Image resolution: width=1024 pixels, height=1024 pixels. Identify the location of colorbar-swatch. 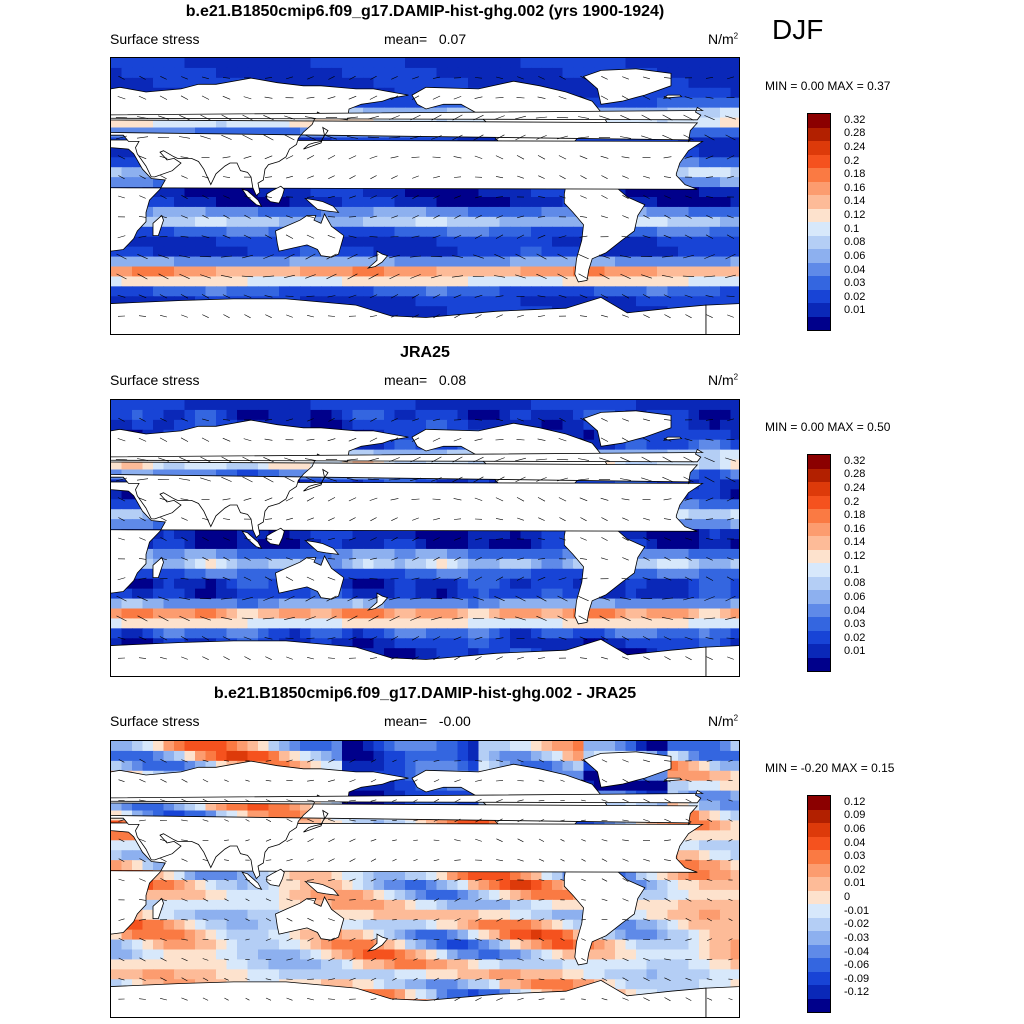
(819, 583).